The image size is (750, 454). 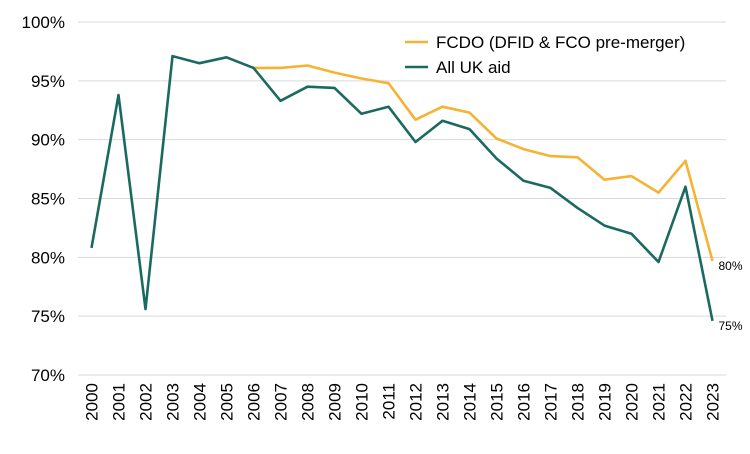 What do you see at coordinates (227, 402) in the screenshot?
I see `x-tick-label: 2005` at bounding box center [227, 402].